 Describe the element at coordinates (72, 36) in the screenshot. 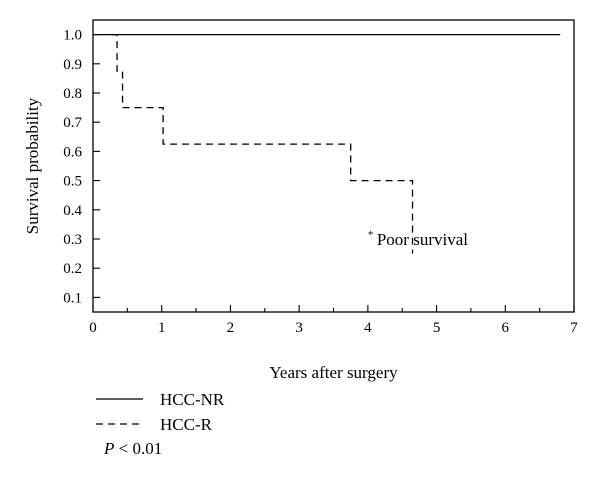

I see `y-tick-label: 1.0` at that location.